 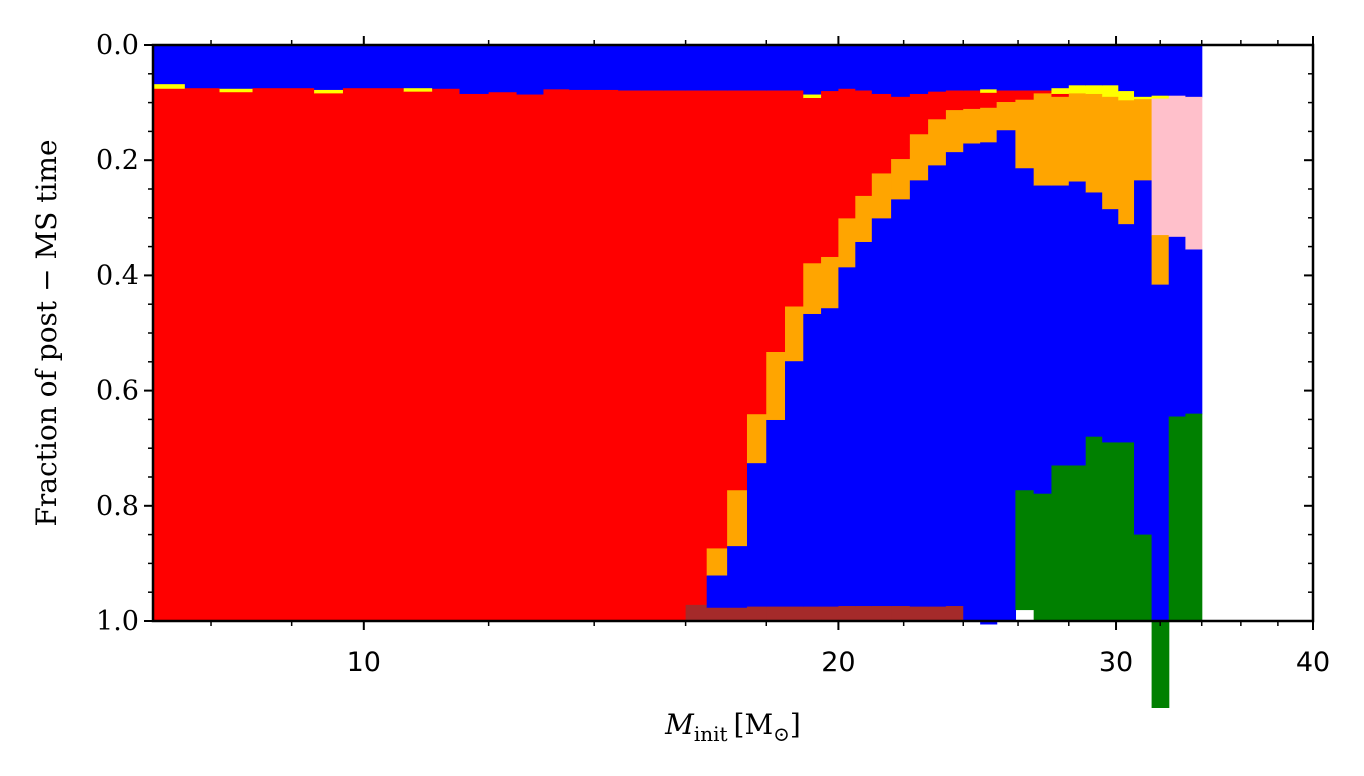 I want to click on y-tick-label: 0.0, so click(x=117, y=45).